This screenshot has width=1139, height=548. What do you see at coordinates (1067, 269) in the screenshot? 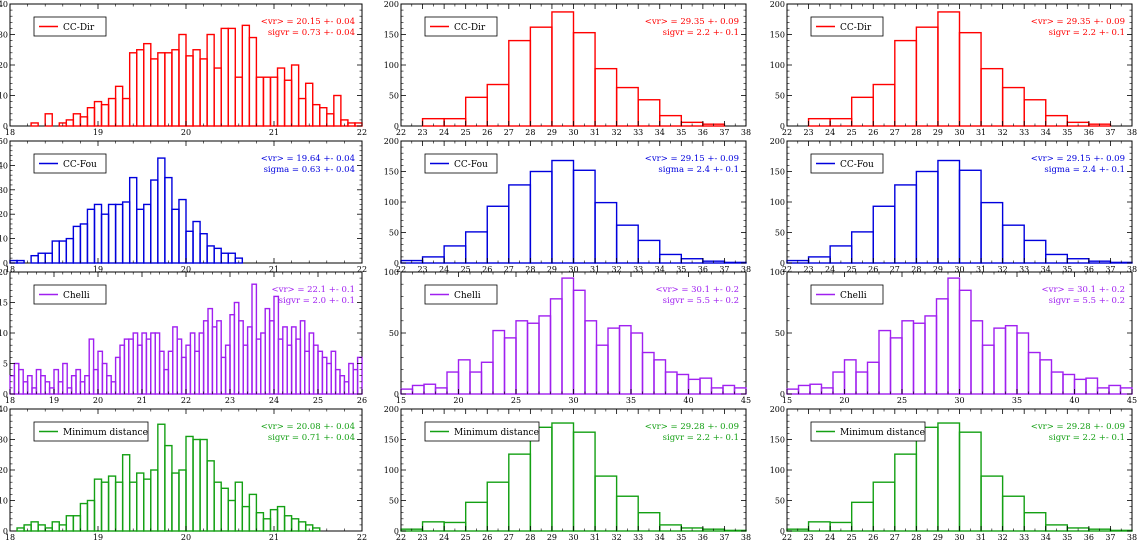
I see `x-tick-label: 35` at bounding box center [1067, 269].